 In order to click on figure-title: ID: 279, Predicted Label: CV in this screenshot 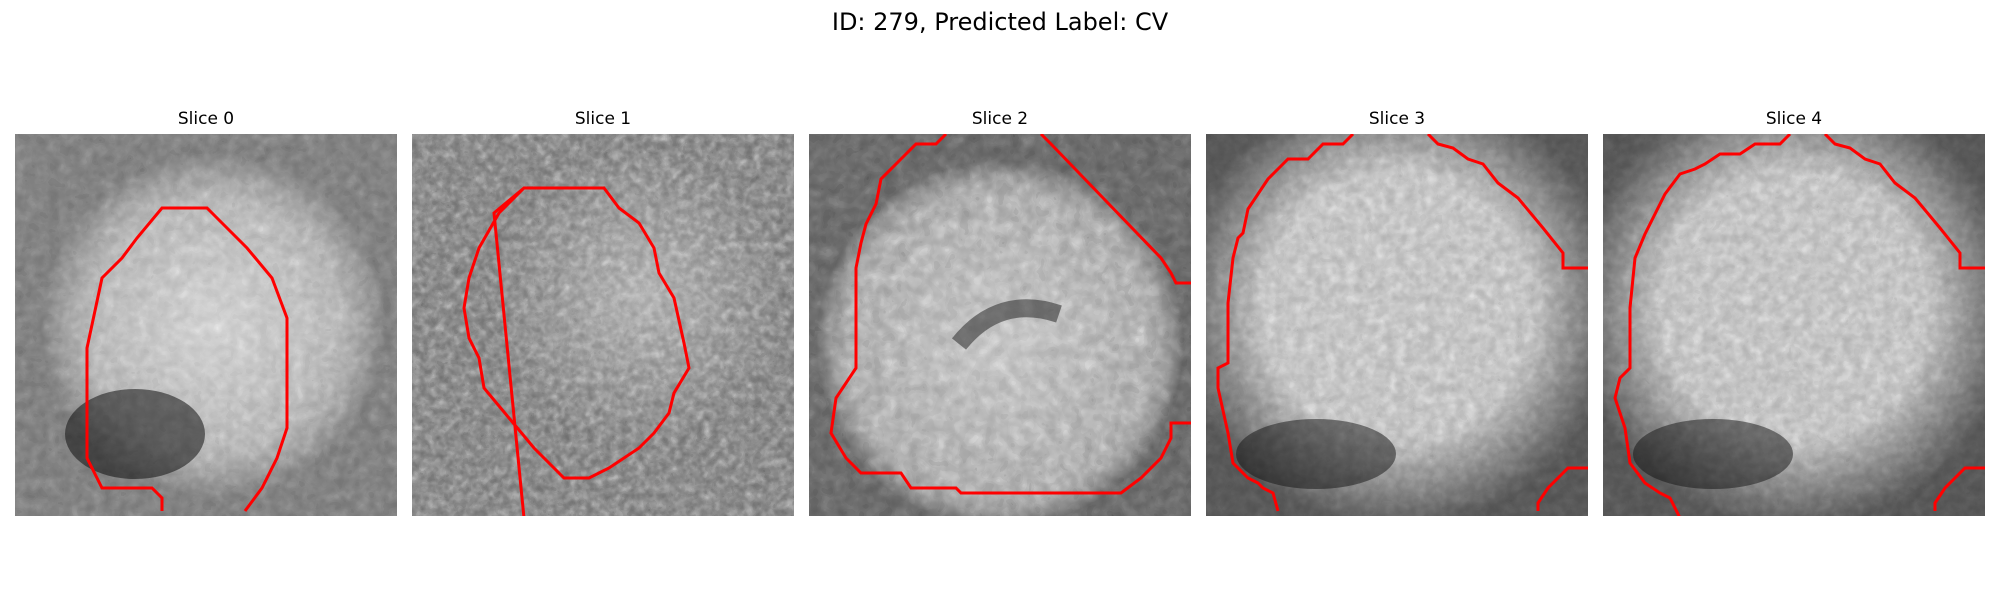, I will do `click(1000, 22)`.